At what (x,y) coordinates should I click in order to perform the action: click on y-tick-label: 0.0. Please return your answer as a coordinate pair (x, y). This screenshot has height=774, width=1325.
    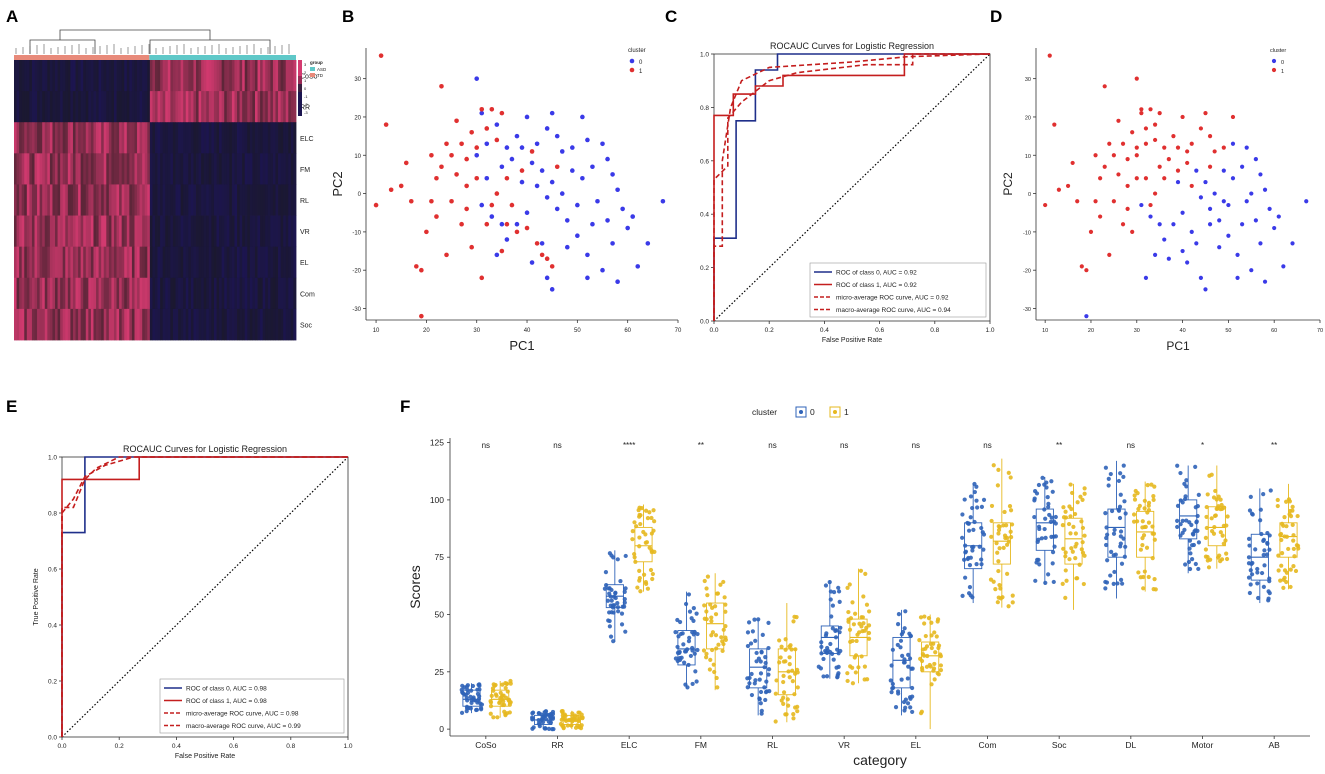
    Looking at the image, I should click on (704, 322).